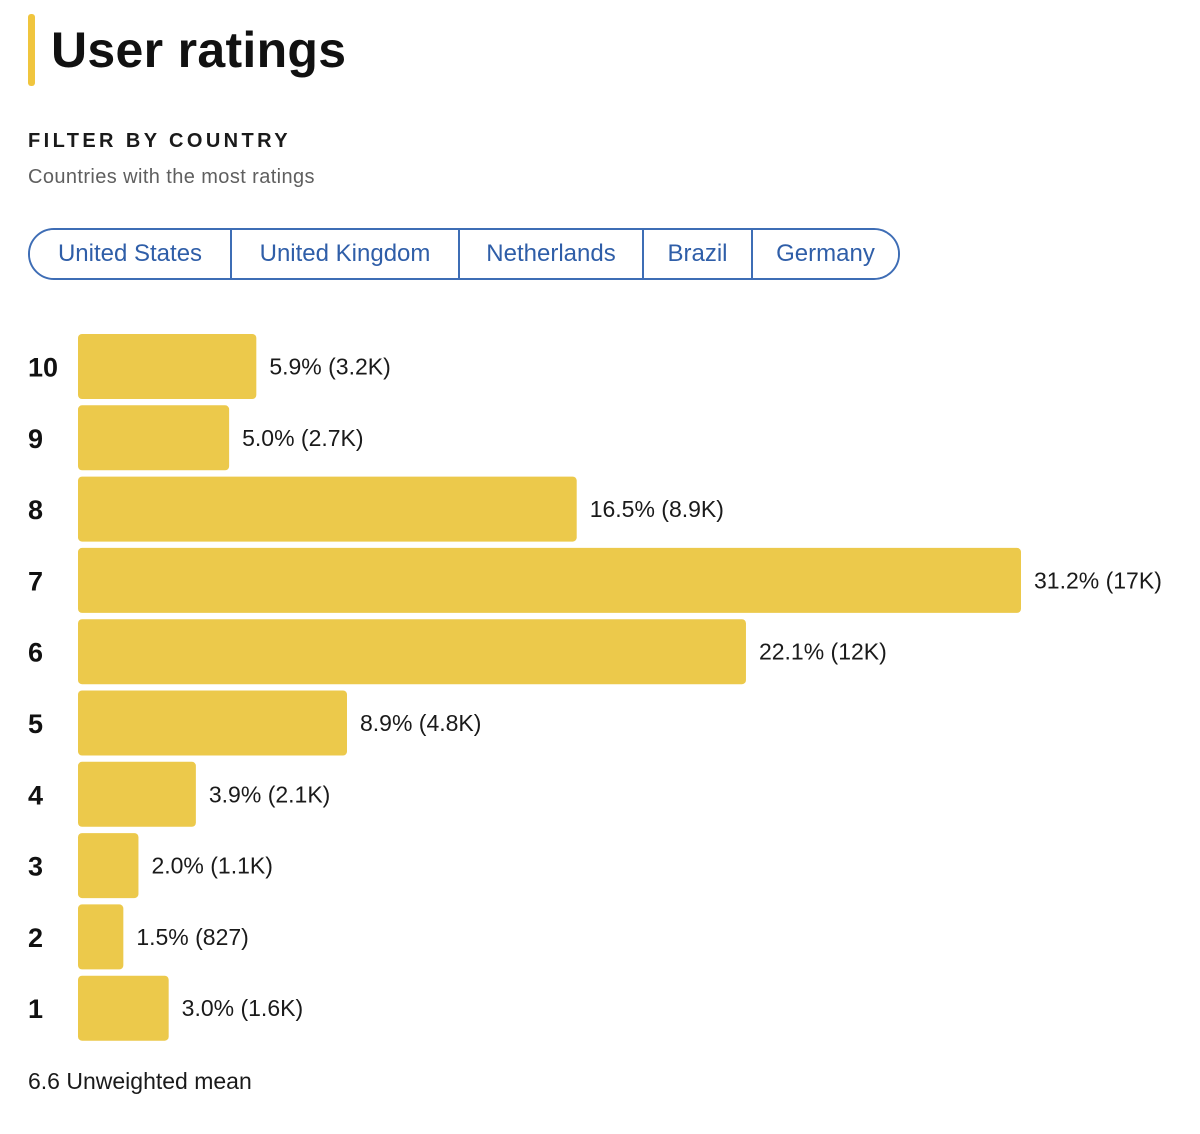 The height and width of the screenshot is (1134, 1200). What do you see at coordinates (31, 50) in the screenshot?
I see `title-accent-bar` at bounding box center [31, 50].